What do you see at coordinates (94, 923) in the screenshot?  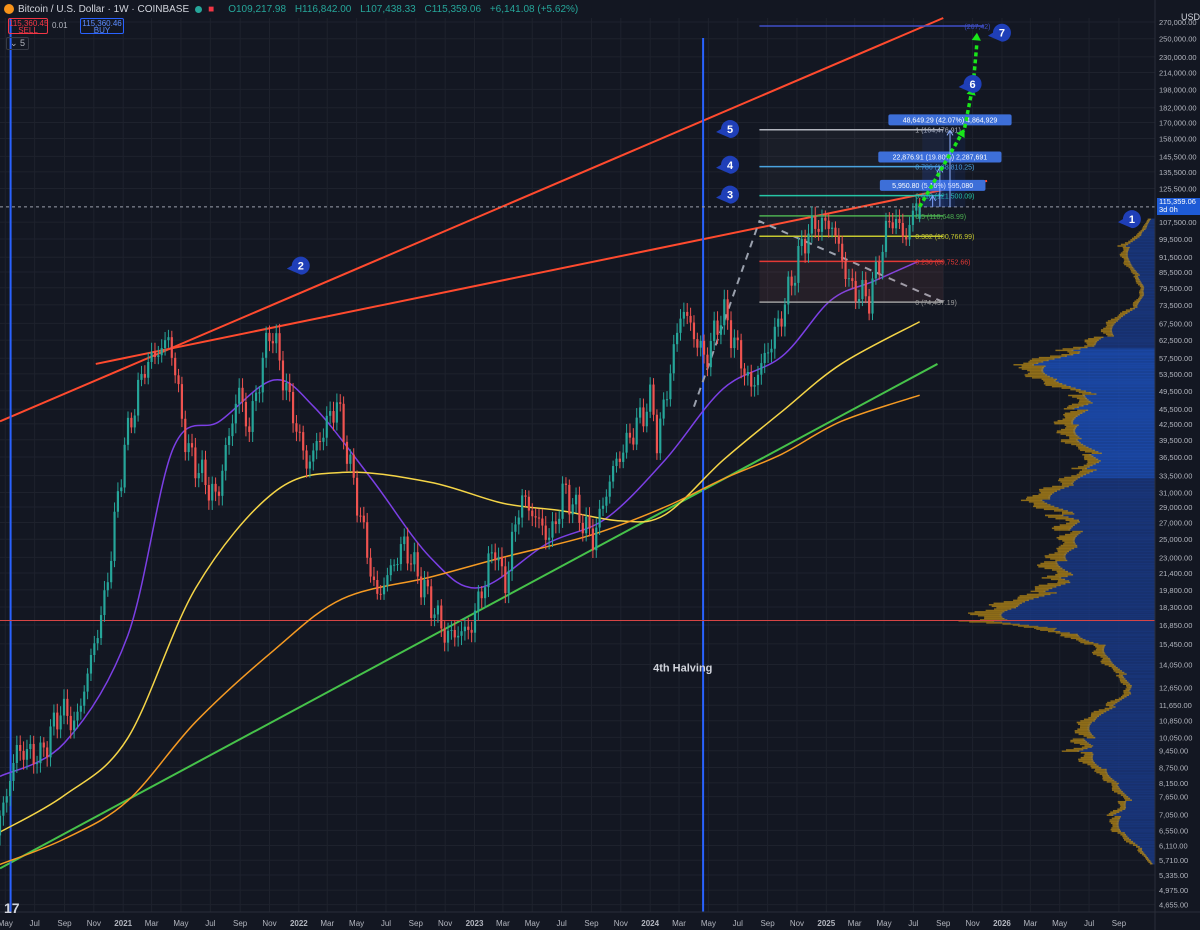 I see `x-tick-label: Nov` at bounding box center [94, 923].